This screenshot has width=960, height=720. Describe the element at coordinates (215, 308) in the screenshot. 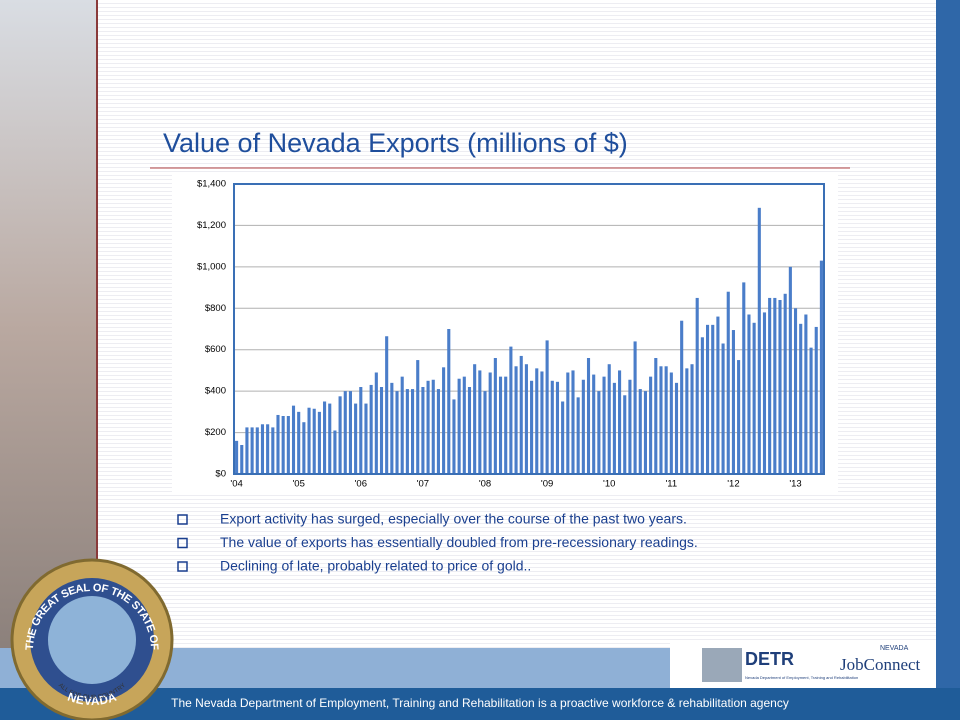

I see `y-tick-label: $800` at that location.